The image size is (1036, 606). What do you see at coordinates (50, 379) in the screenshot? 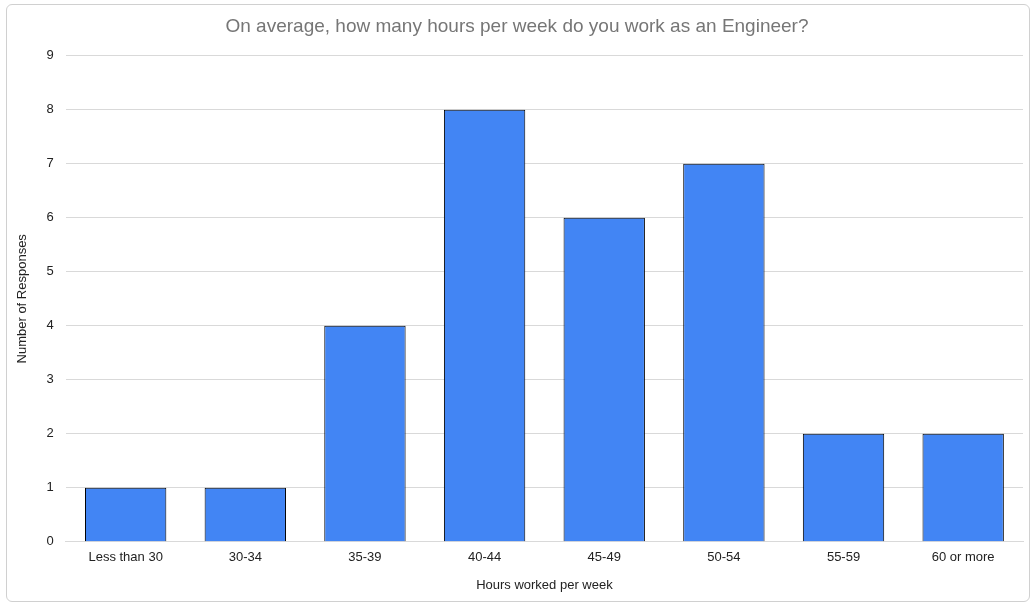
I see `y-tick-label: 3` at bounding box center [50, 379].